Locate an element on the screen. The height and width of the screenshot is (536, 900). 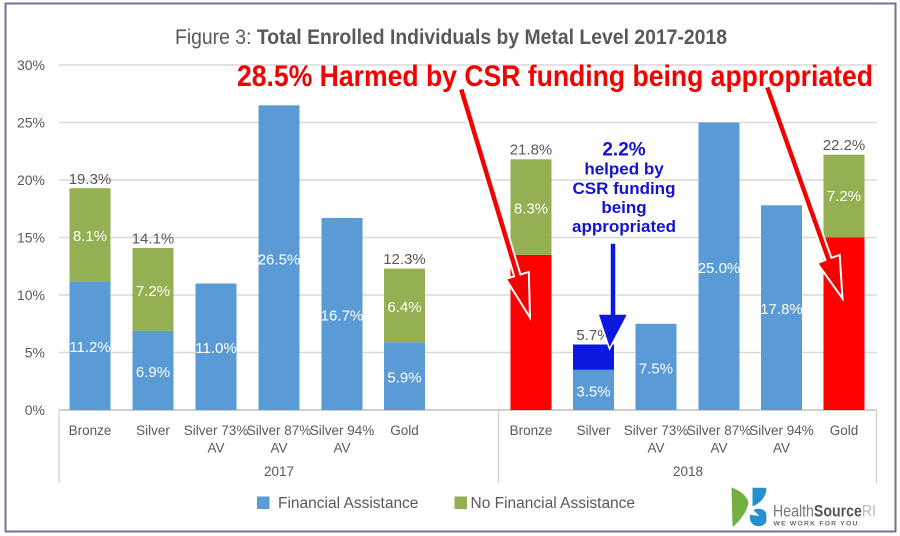
svg-text: 14.1% is located at coordinates (153, 239).